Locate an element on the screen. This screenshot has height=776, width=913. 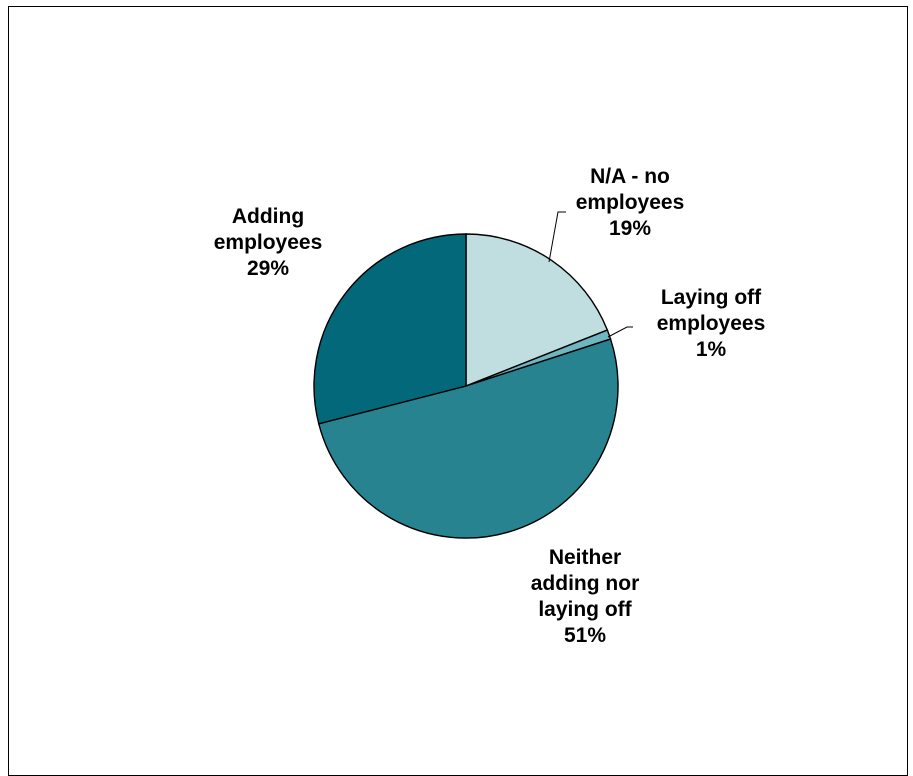
slice-percent-3: 29% is located at coordinates (268, 268).